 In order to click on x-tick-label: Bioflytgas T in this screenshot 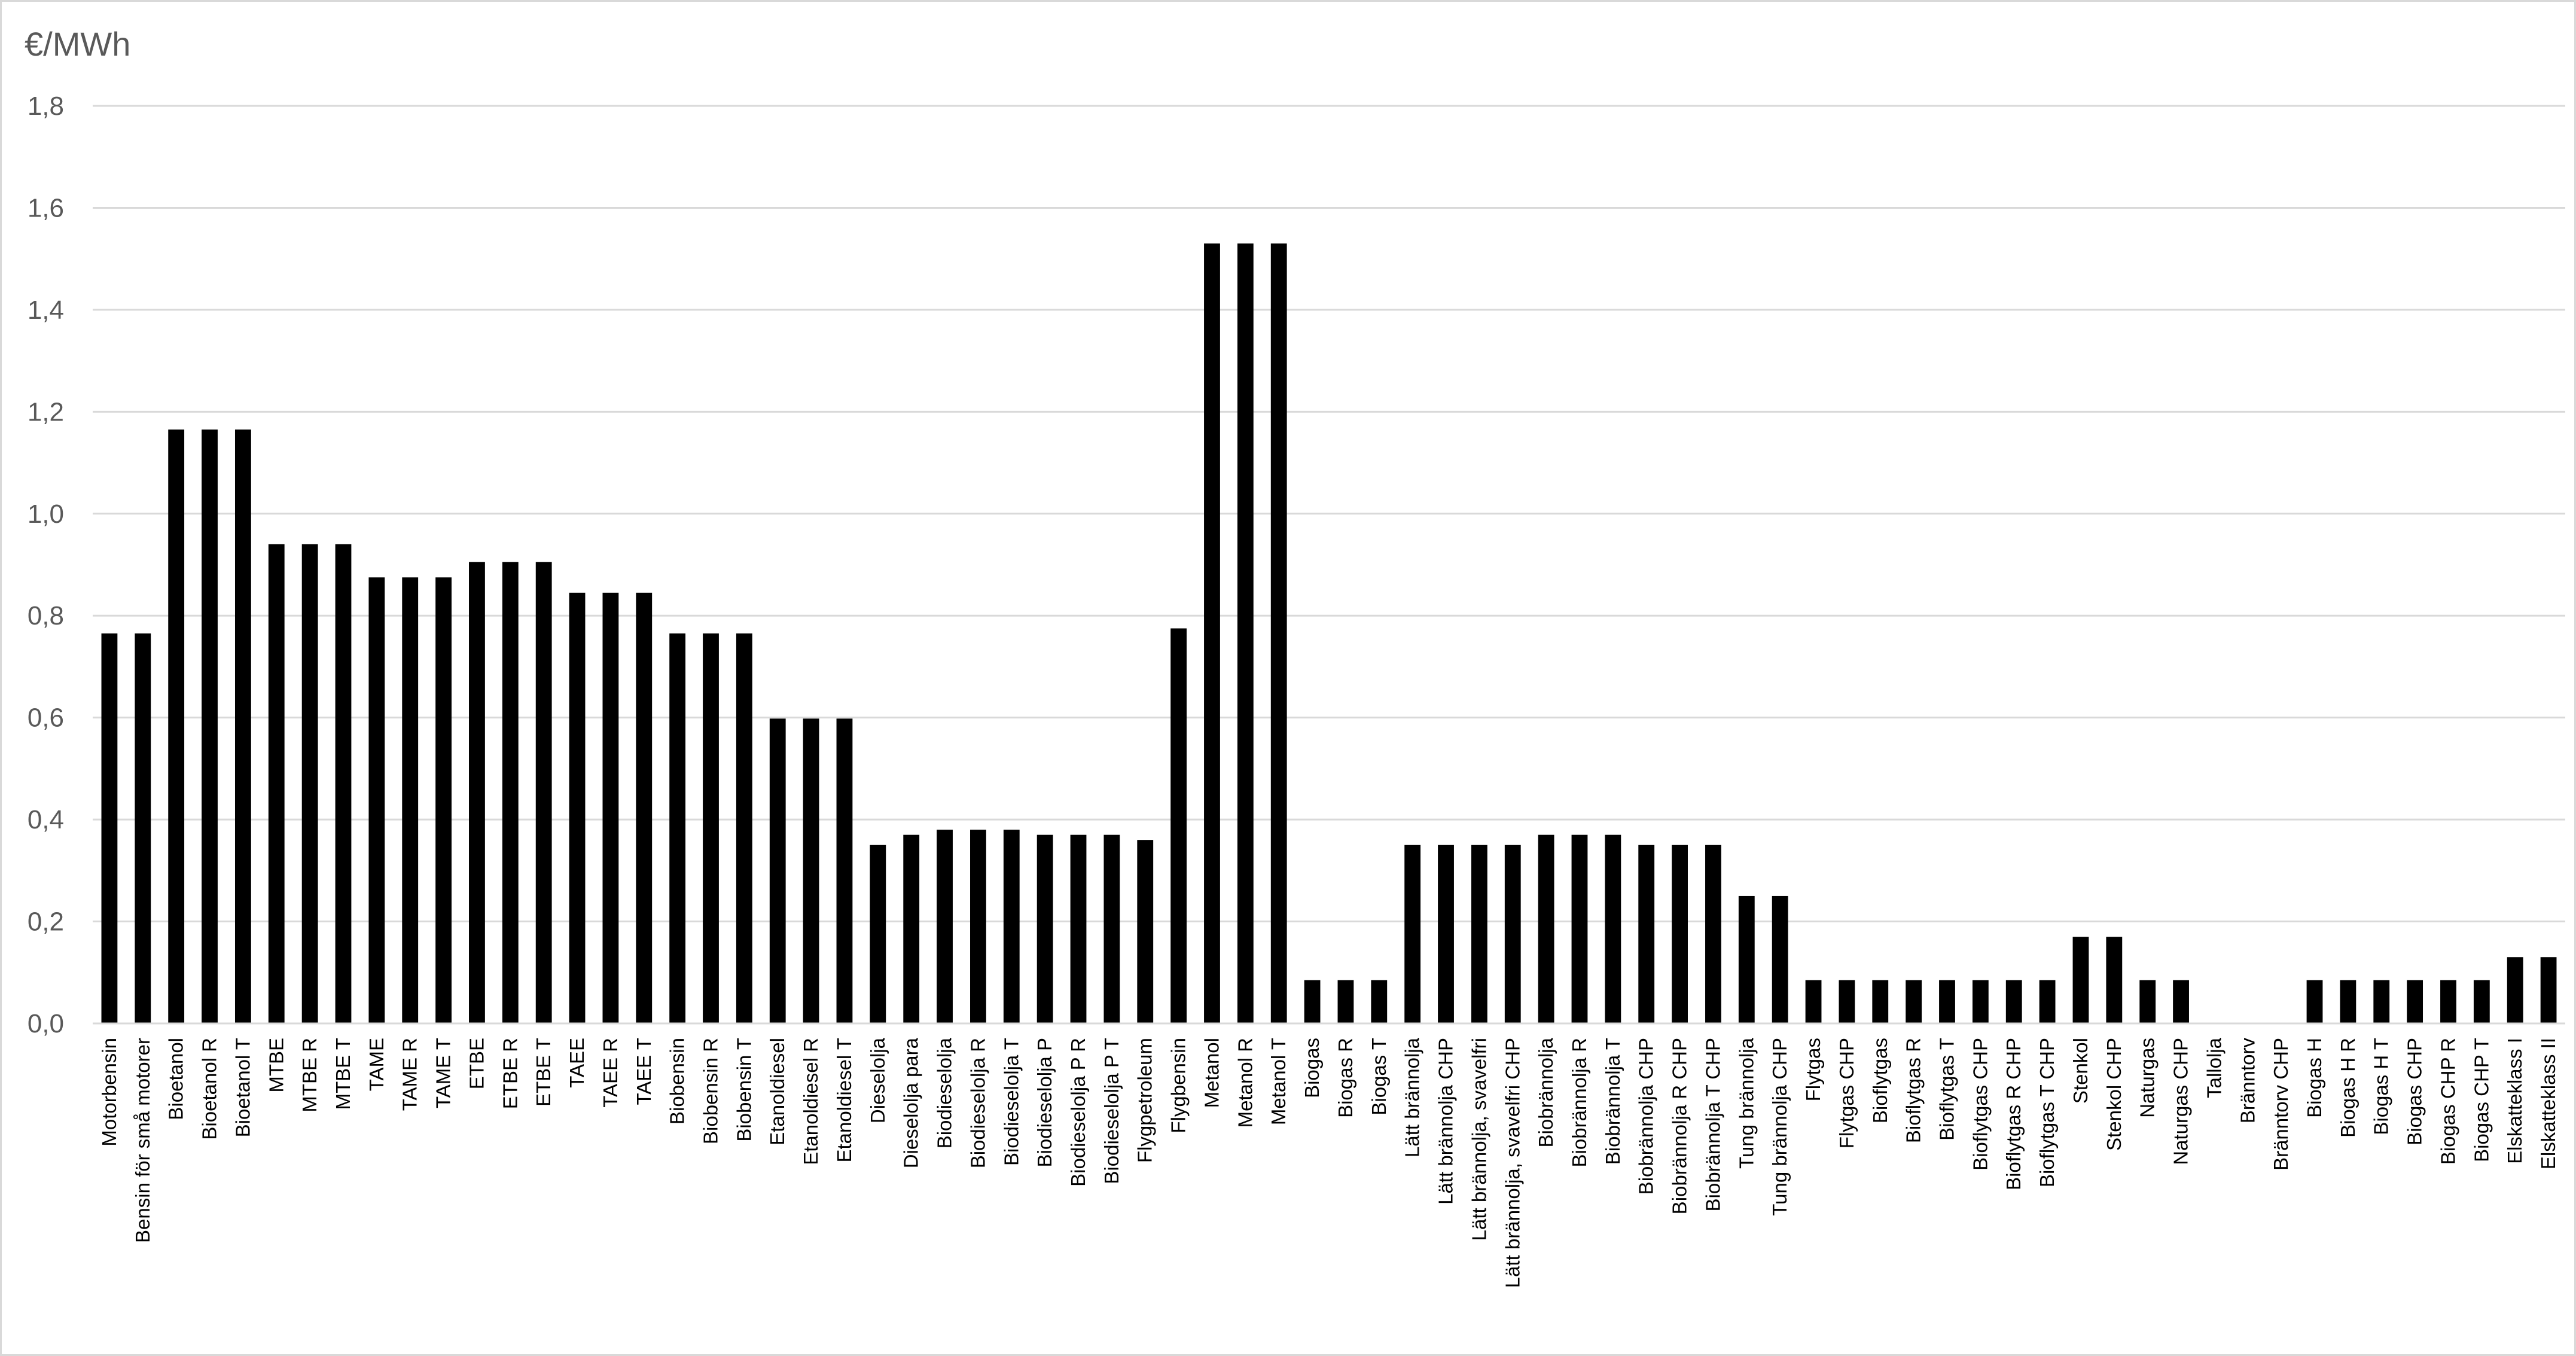, I will do `click(1947, 1090)`.